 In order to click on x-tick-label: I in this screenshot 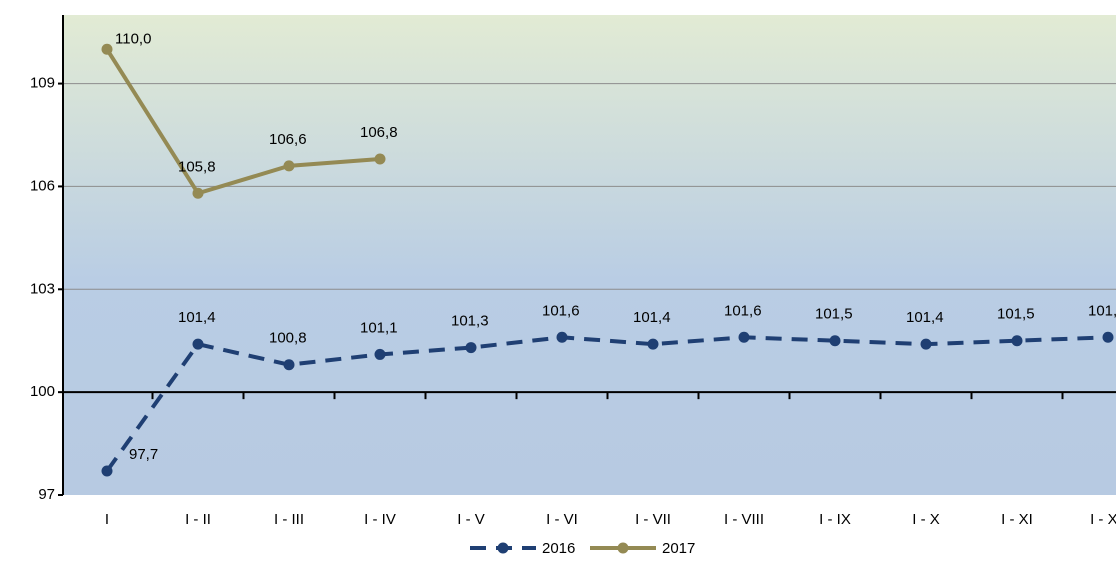, I will do `click(107, 519)`.